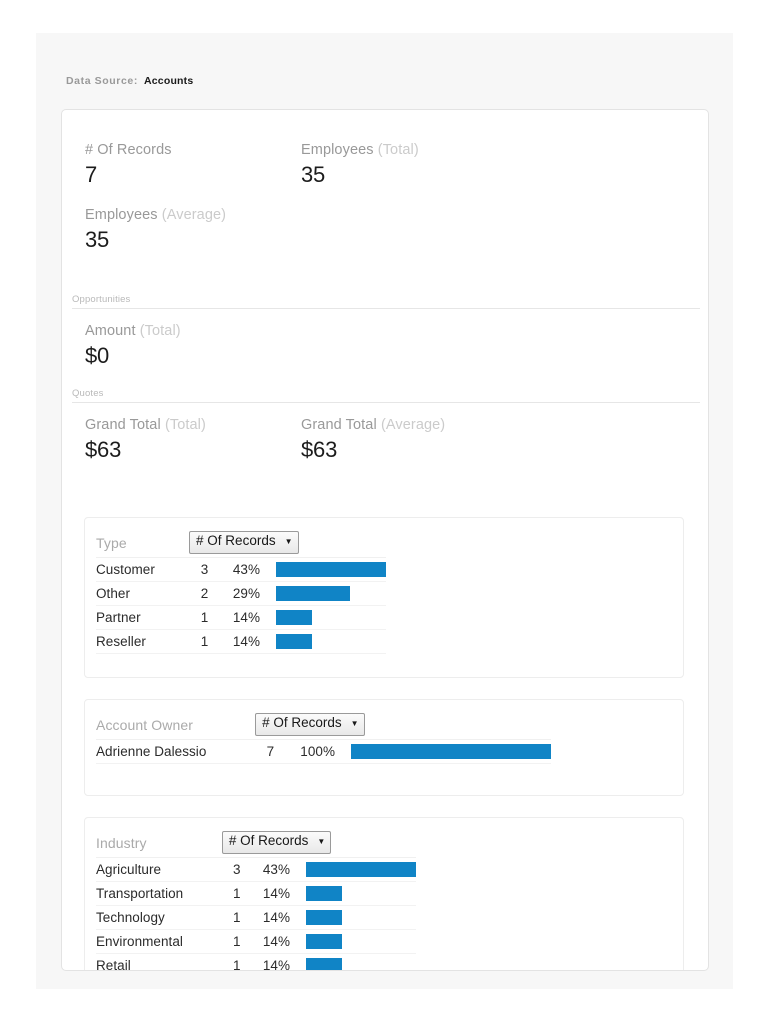 The height and width of the screenshot is (1024, 768). What do you see at coordinates (143, 593) in the screenshot?
I see `row-label: Other` at bounding box center [143, 593].